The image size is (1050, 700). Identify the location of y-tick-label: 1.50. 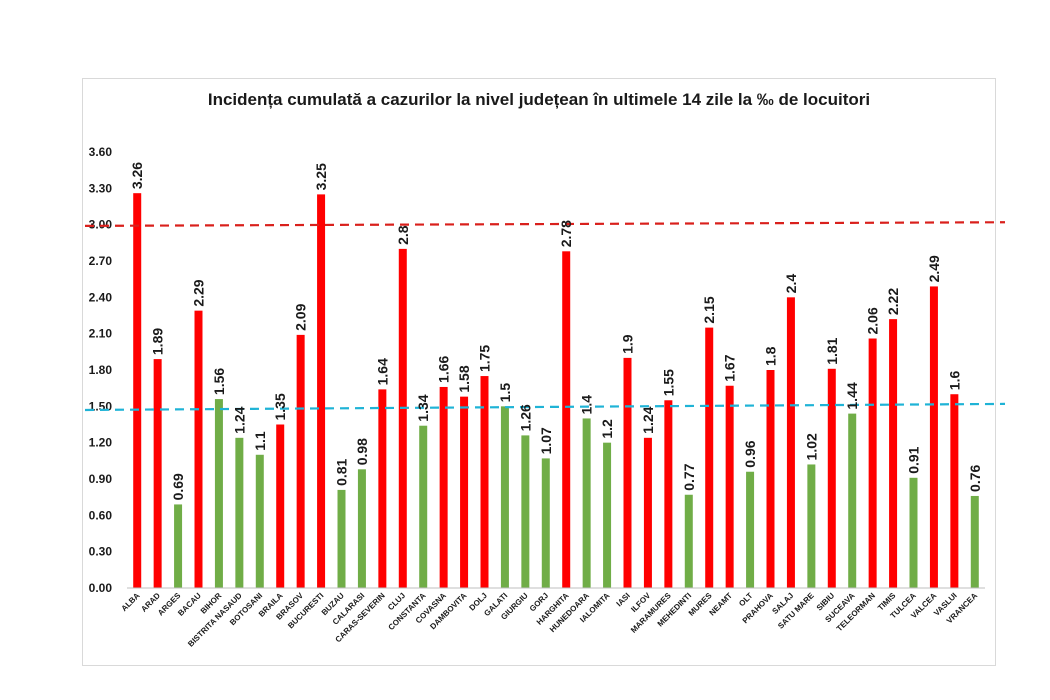
(101, 406).